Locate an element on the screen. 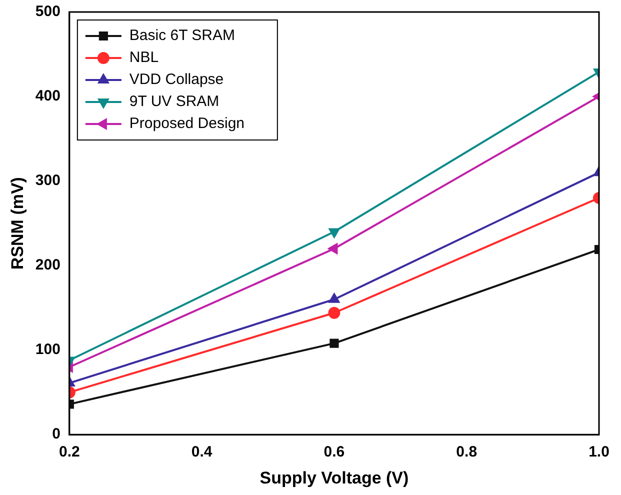 The height and width of the screenshot is (495, 621). y-axis-title: RSNM (mV) is located at coordinates (17, 223).